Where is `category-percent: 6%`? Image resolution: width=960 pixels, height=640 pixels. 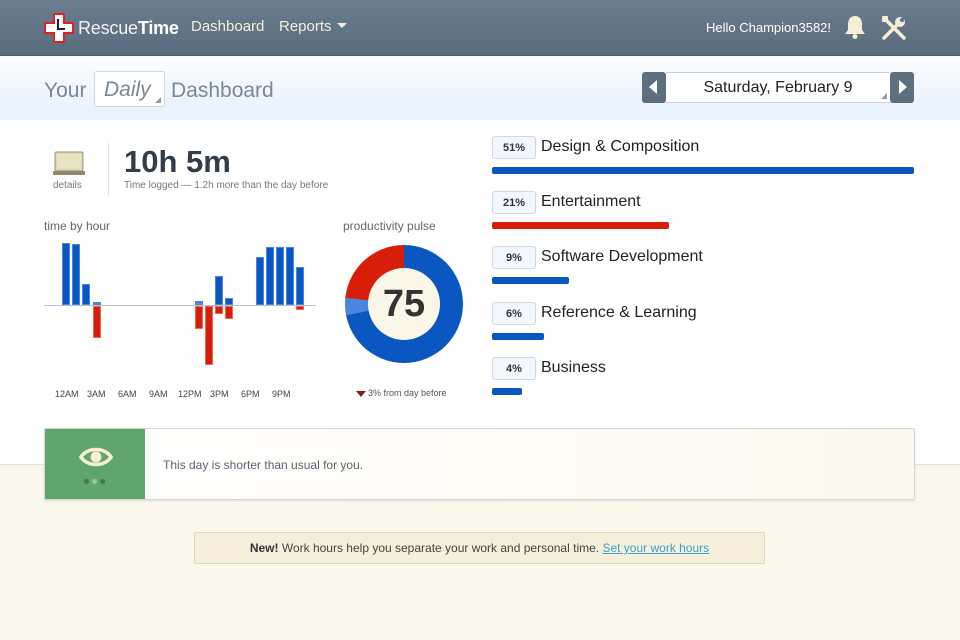 category-percent: 6% is located at coordinates (514, 313).